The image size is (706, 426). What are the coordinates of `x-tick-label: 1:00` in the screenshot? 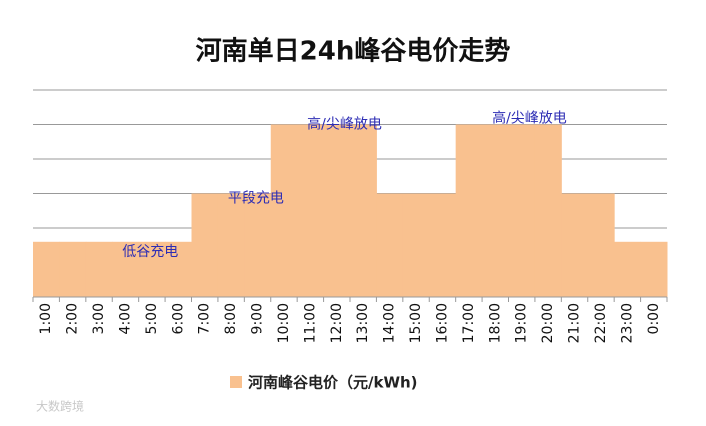 It's located at (46, 318).